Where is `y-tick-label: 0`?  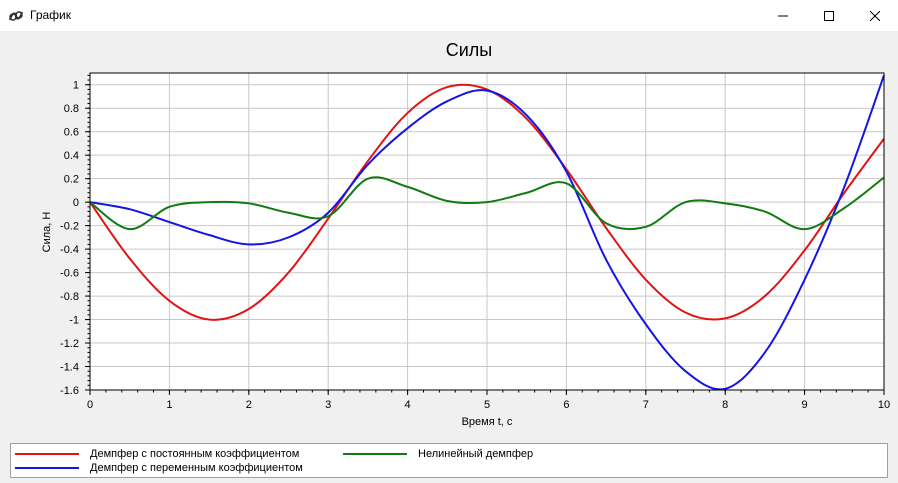
y-tick-label: 0 is located at coordinates (76, 203).